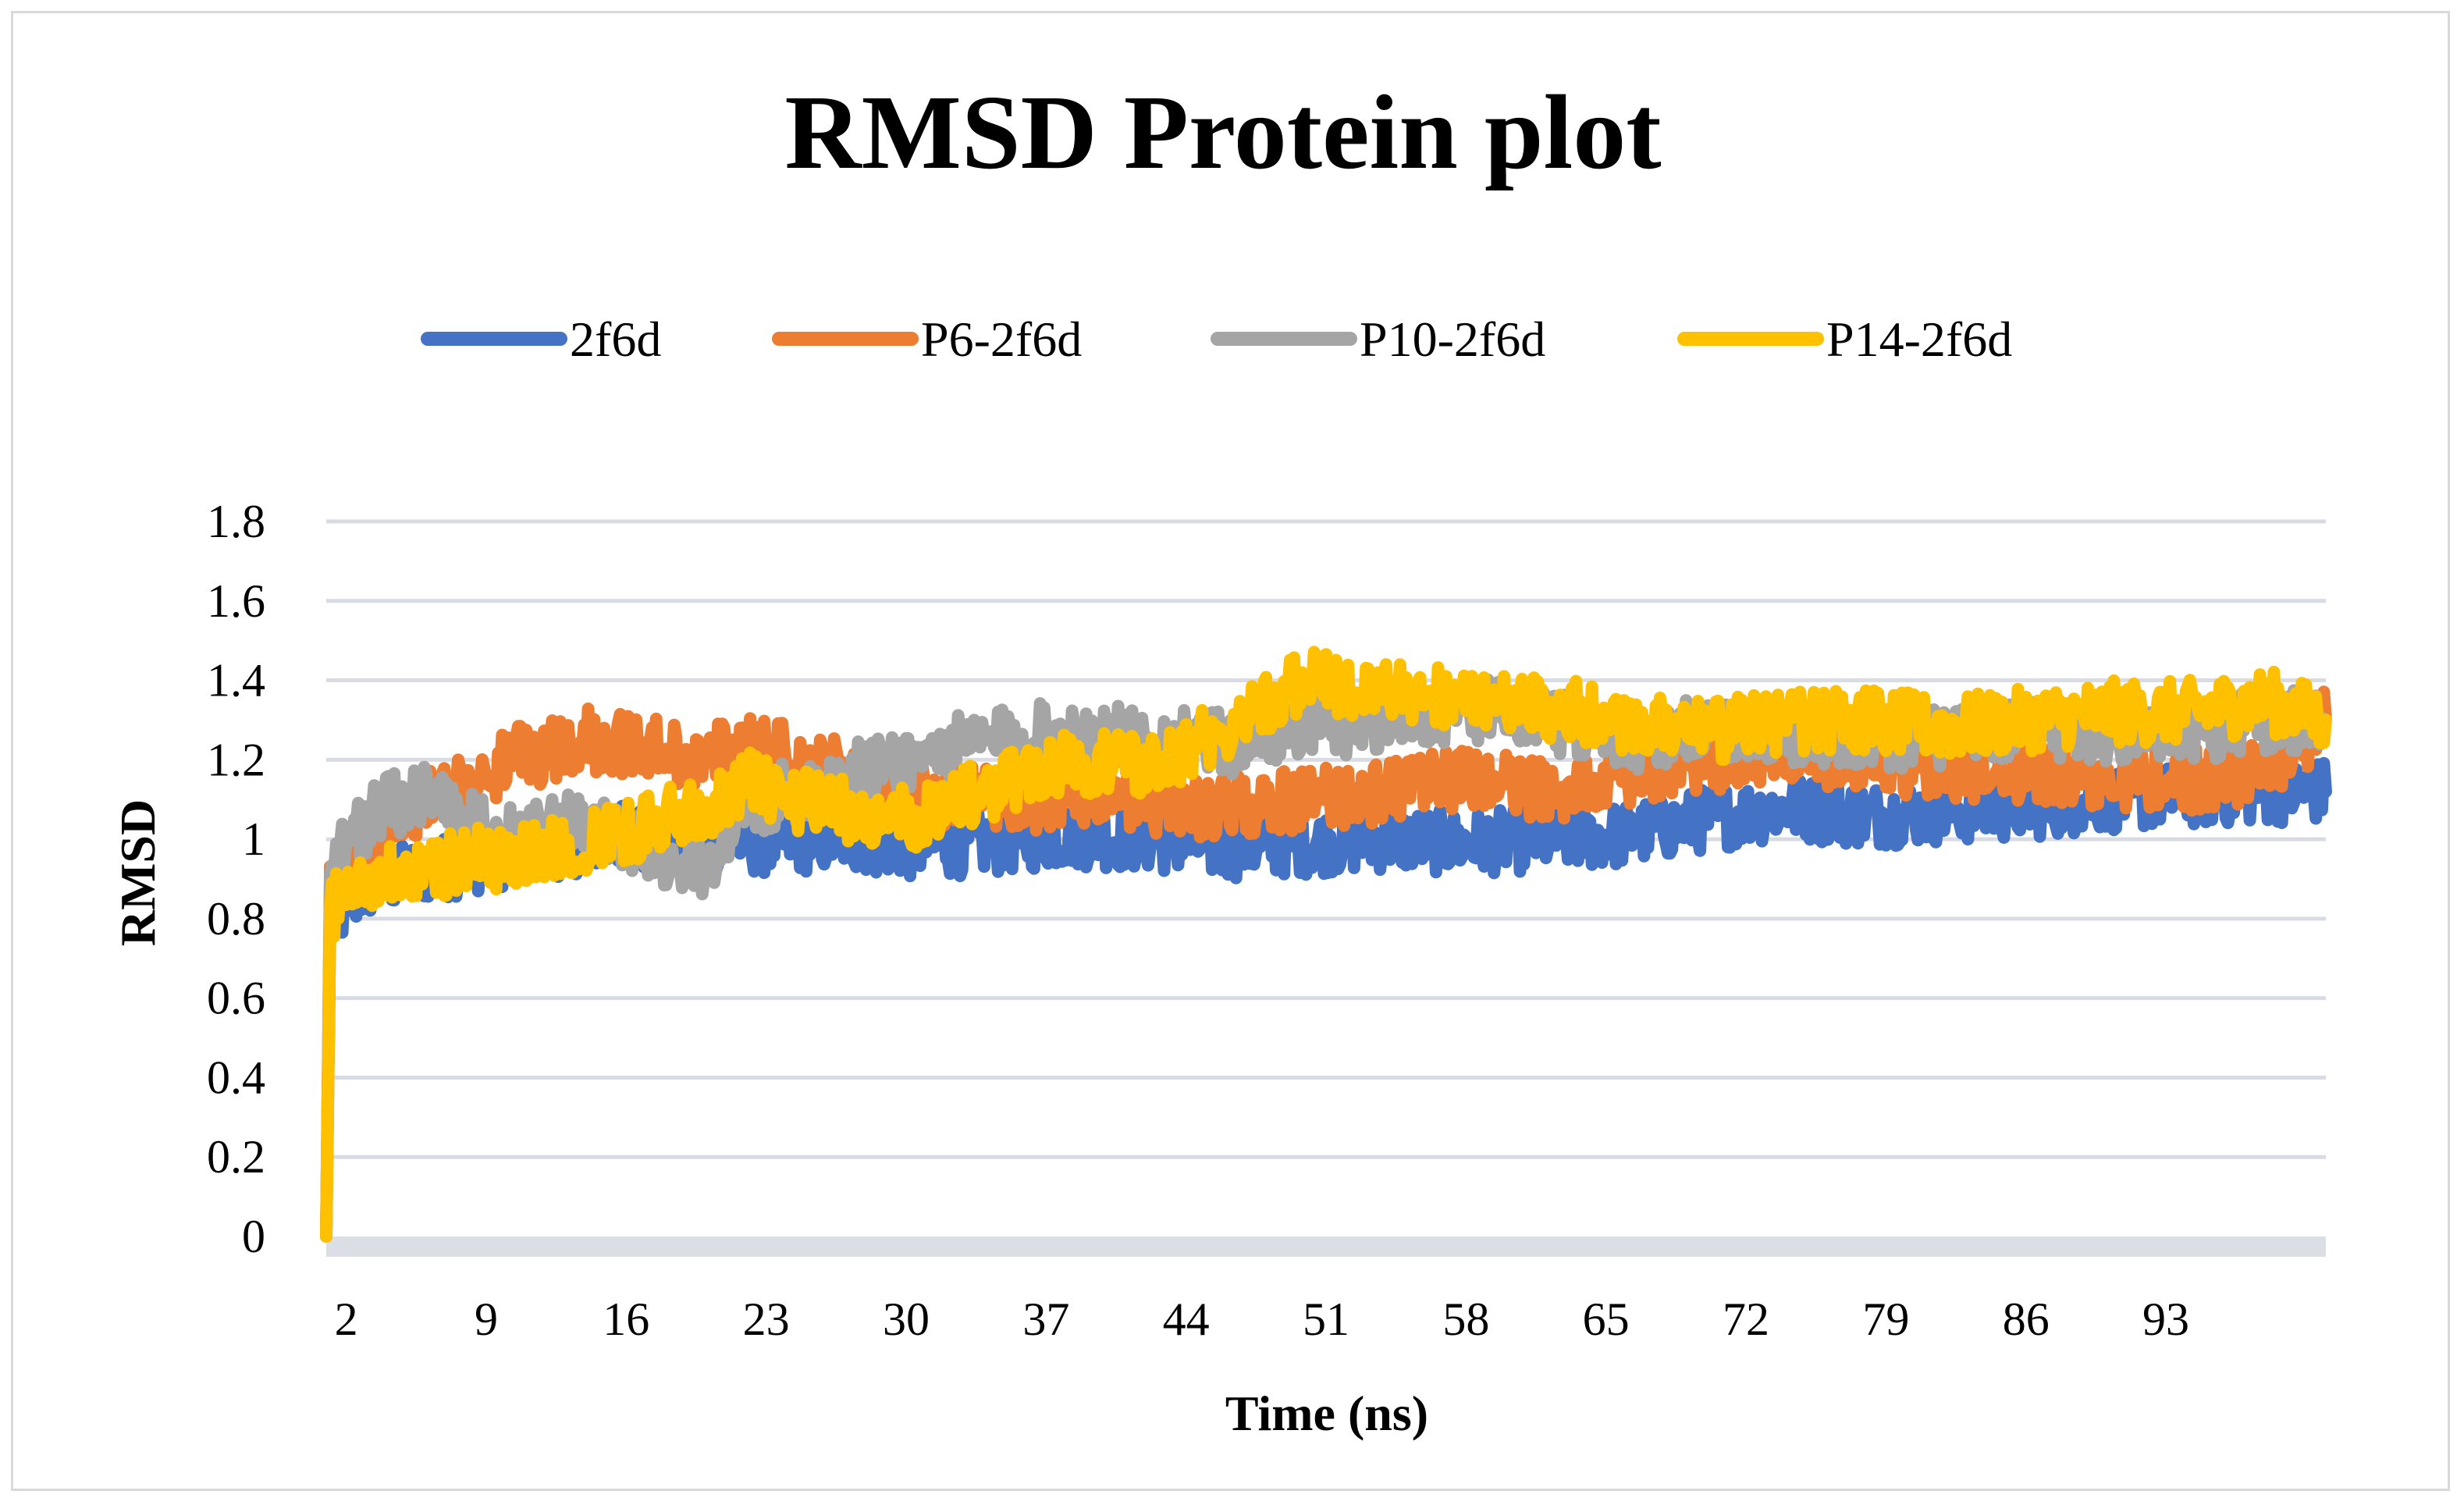 This screenshot has height=1505, width=2464. Describe the element at coordinates (1045, 1319) in the screenshot. I see `x-tick-label: 37` at that location.